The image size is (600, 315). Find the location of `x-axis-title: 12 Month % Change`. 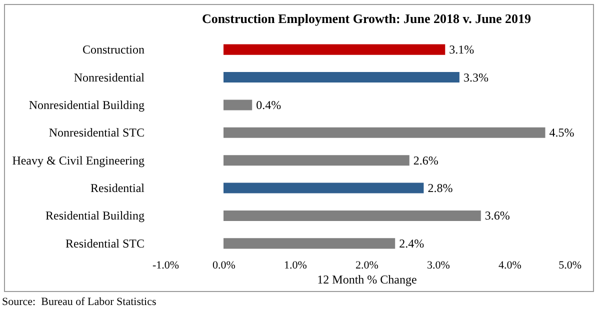

x-axis-title: 12 Month % Change is located at coordinates (367, 279).